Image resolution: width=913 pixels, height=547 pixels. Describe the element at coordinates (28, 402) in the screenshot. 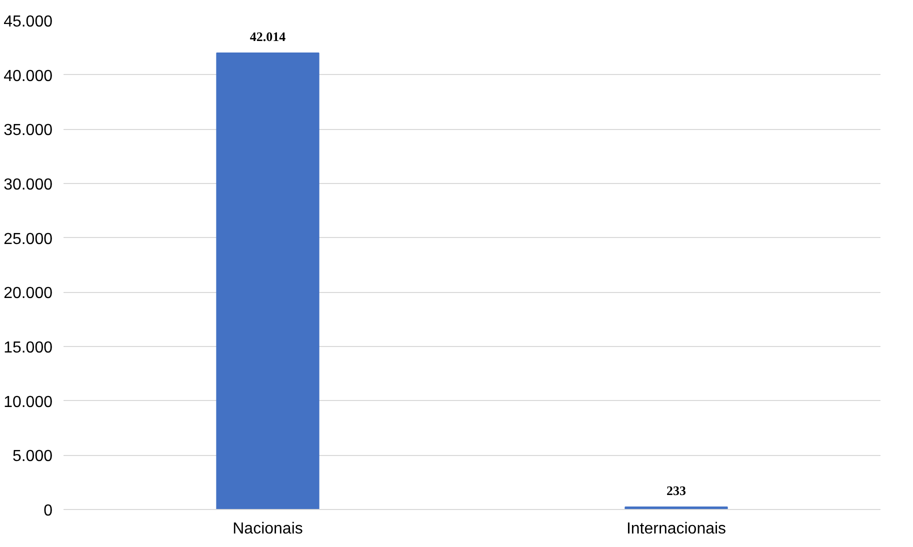

I see `y-tick-label: 10.000` at that location.